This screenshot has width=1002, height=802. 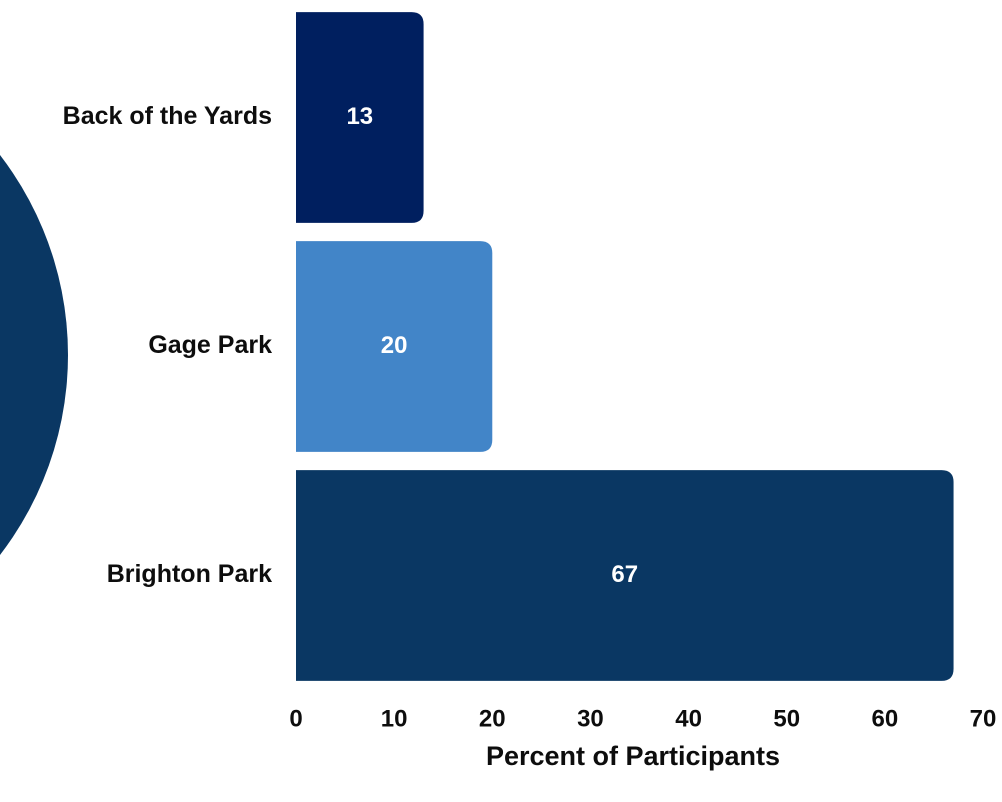 I want to click on decorative-circle, so click(x=34, y=355).